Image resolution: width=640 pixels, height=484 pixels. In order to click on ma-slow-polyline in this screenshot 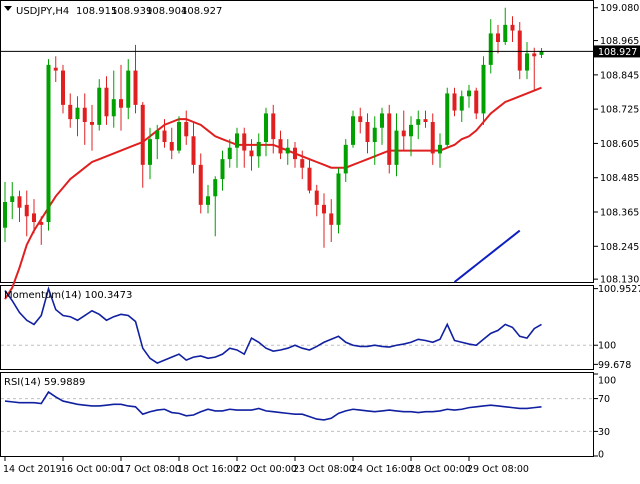, I will do `click(487, 256)`.